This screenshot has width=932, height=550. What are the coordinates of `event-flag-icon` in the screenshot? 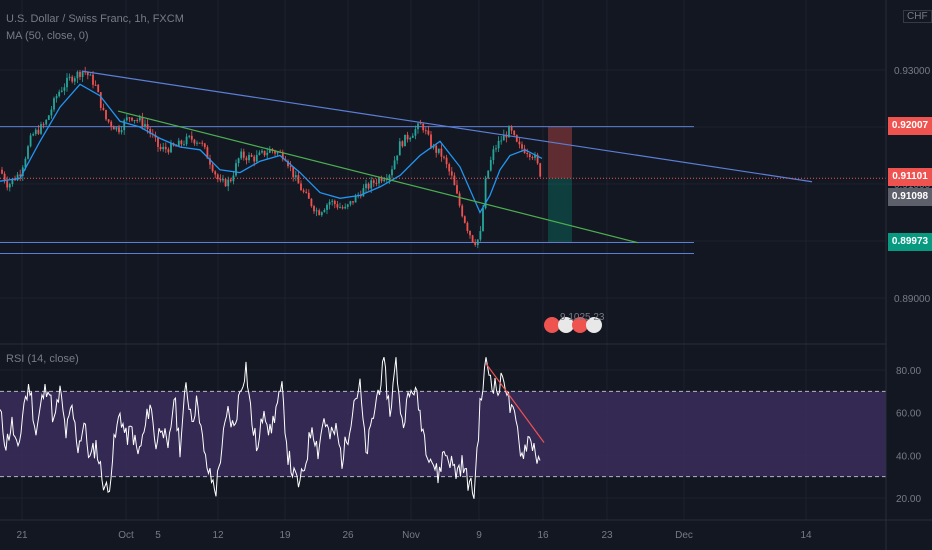 It's located at (580, 325).